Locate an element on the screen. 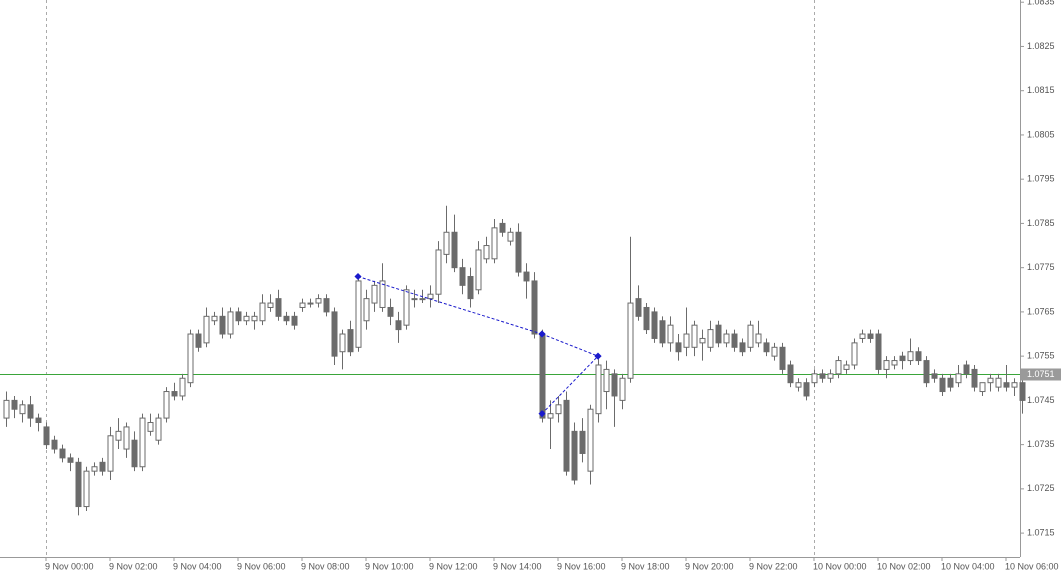 This screenshot has width=1063, height=578. x-tick-label: 9 Nov 02:00 is located at coordinates (133, 566).